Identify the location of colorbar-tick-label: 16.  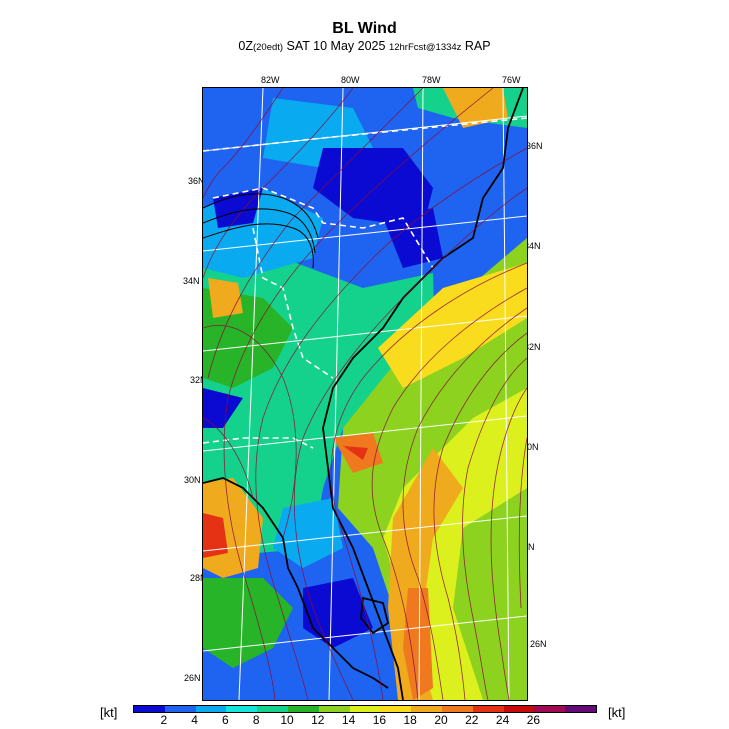
(379, 720).